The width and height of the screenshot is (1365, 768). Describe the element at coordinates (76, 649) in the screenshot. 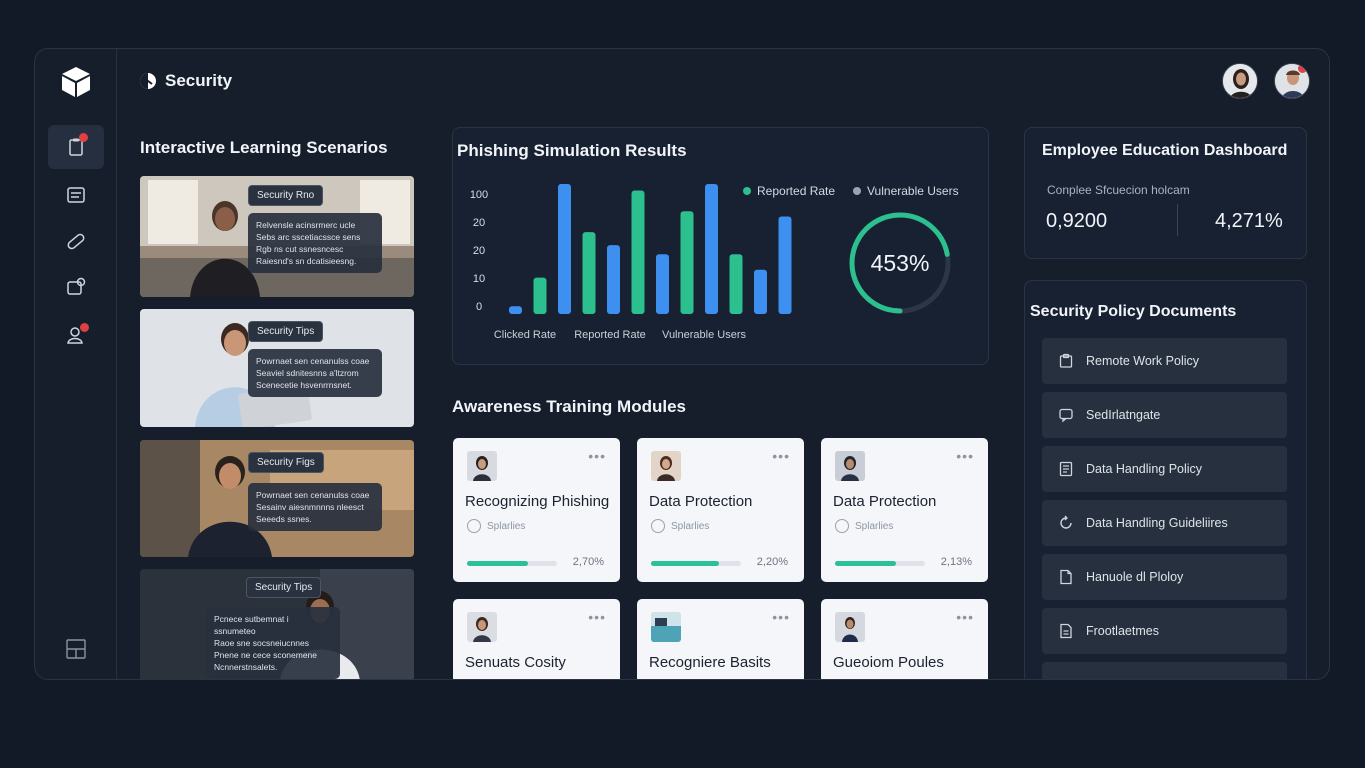

I see `nav-item-layout` at that location.